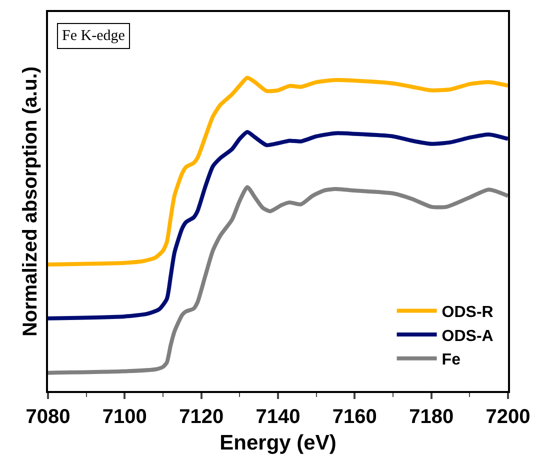  I want to click on x-tick-label: 7160, so click(354, 417).